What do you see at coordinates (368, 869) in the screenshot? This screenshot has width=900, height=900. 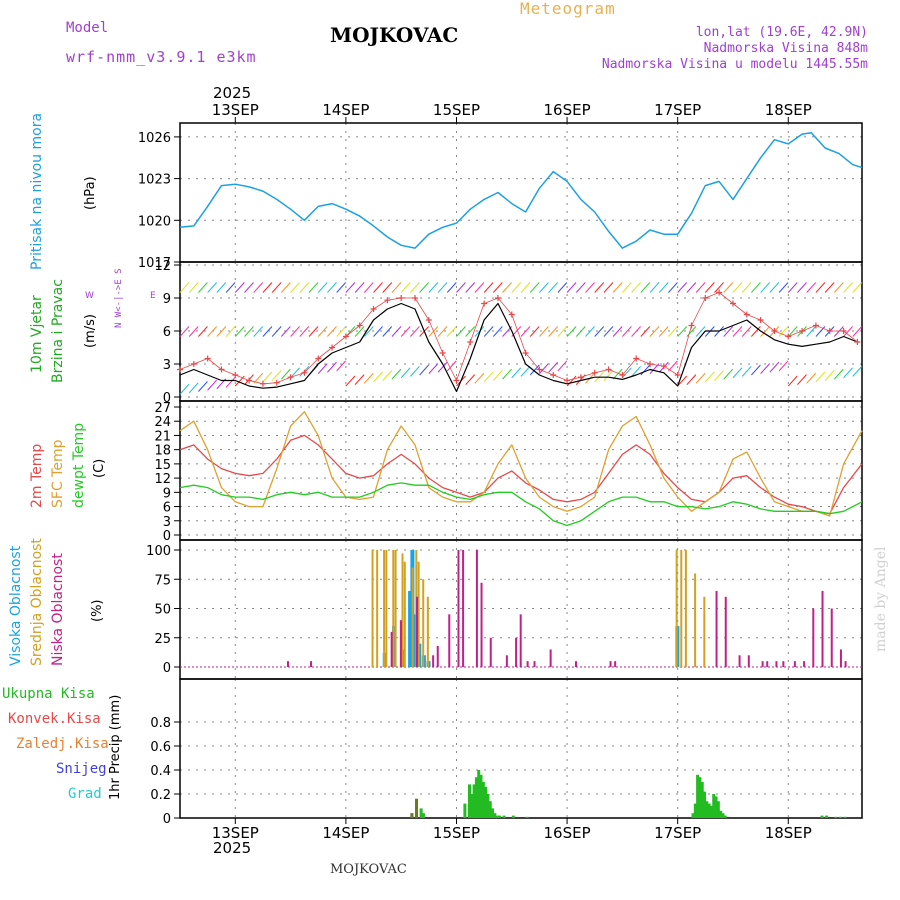 I see `footer-station: MOJKOVAC` at bounding box center [368, 869].